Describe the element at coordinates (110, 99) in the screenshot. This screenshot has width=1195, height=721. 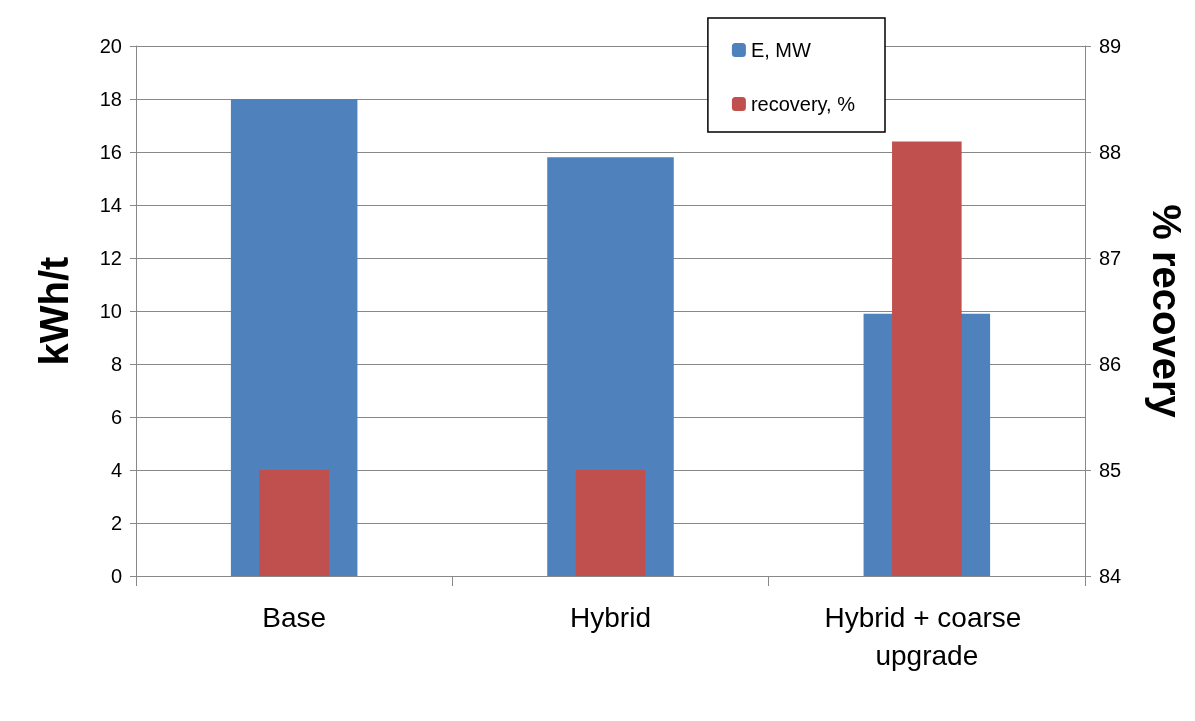
I see `y-tick-label: 18` at that location.